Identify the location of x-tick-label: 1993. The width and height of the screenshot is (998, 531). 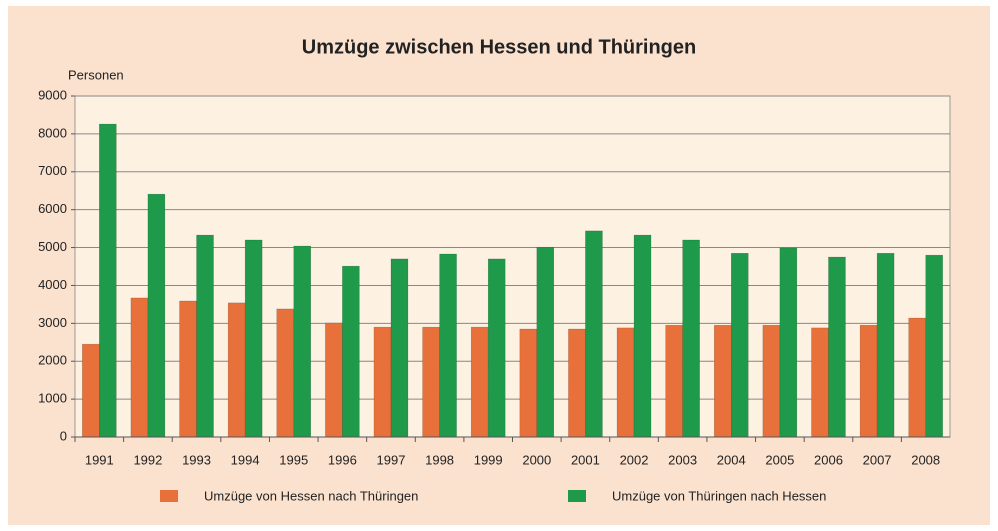
(196, 459).